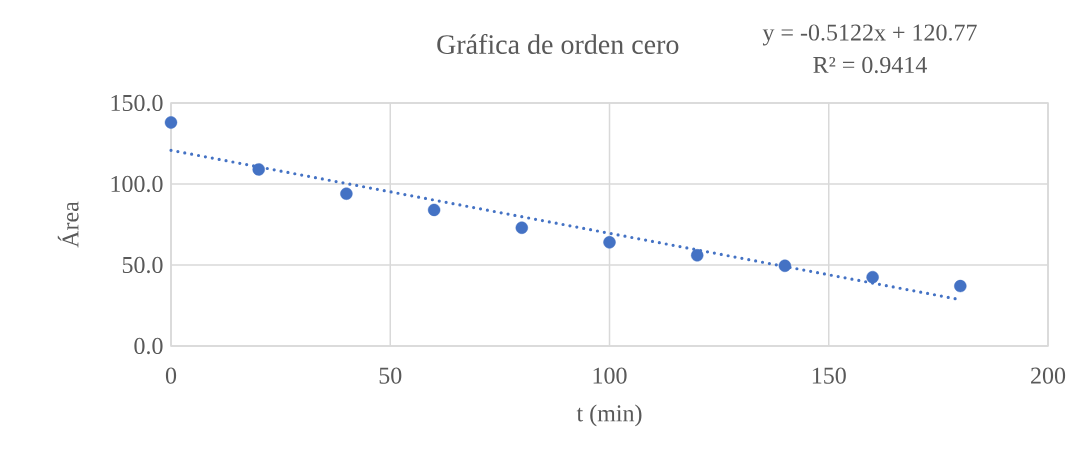 The height and width of the screenshot is (461, 1091). What do you see at coordinates (137, 103) in the screenshot?
I see `y-tick-label: 150.0` at bounding box center [137, 103].